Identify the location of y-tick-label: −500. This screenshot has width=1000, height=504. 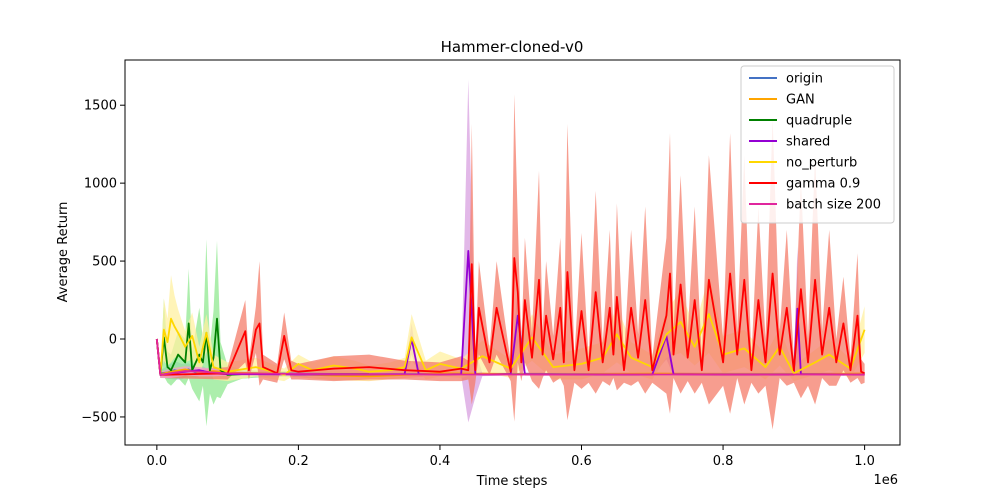
(99, 417).